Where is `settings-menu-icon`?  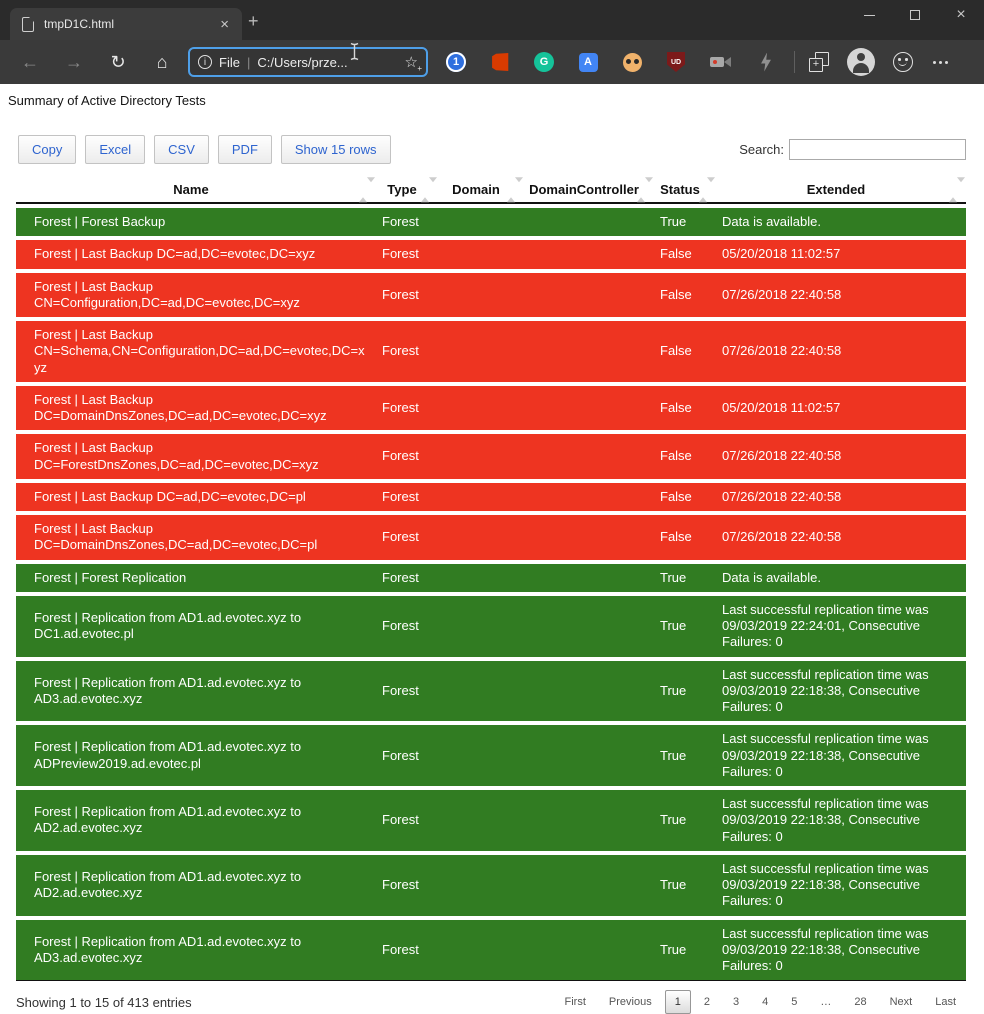 settings-menu-icon is located at coordinates (941, 62).